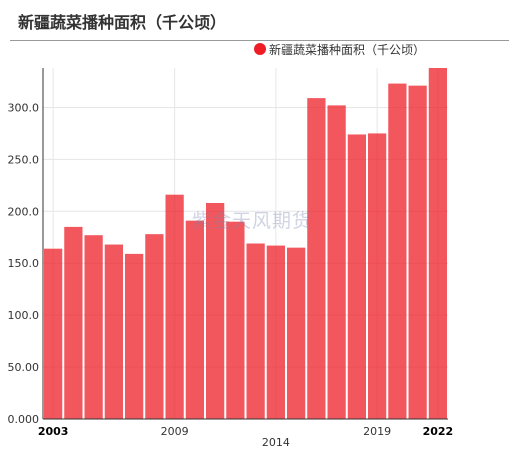  Describe the element at coordinates (260, 49) in the screenshot. I see `legend-marker` at that location.